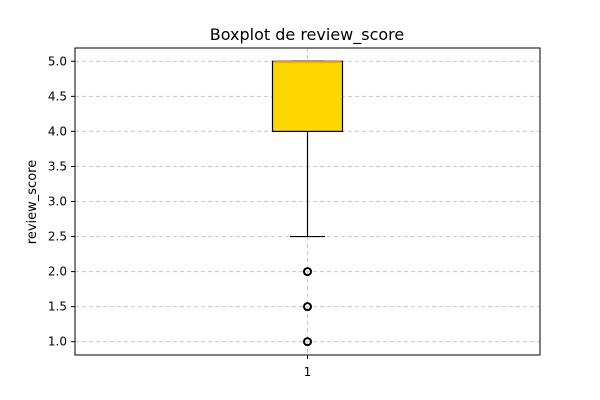 The image size is (600, 400). Describe the element at coordinates (57, 166) in the screenshot. I see `y-tick-label: 3.5` at that location.